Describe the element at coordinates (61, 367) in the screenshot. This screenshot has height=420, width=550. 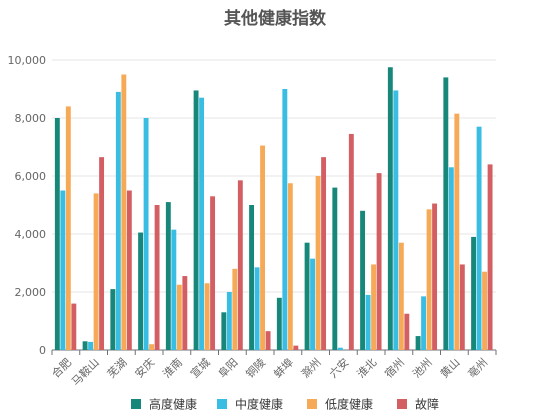
I see `x-tick-label: 合肥` at that location.